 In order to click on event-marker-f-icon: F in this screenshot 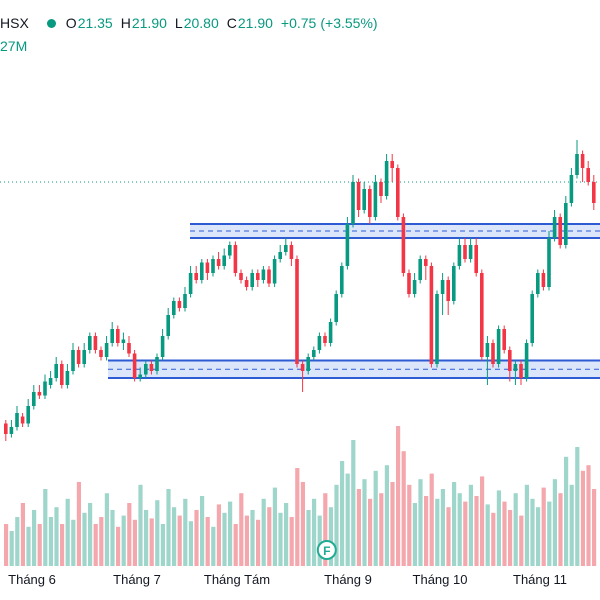, I will do `click(326, 550)`.